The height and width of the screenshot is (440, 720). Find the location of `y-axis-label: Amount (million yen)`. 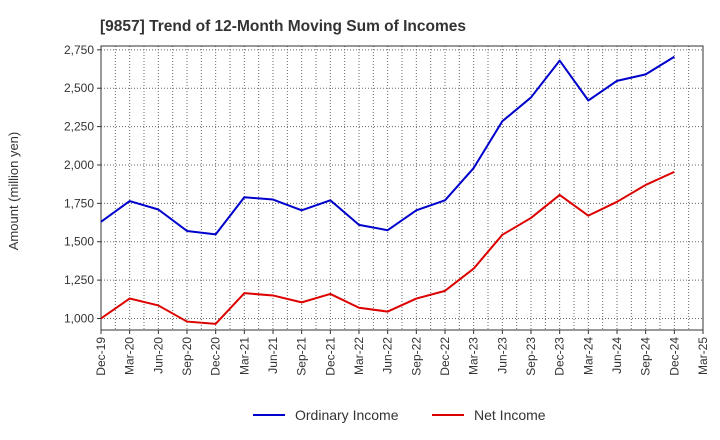

y-axis-label: Amount (million yen) is located at coordinates (13, 191).